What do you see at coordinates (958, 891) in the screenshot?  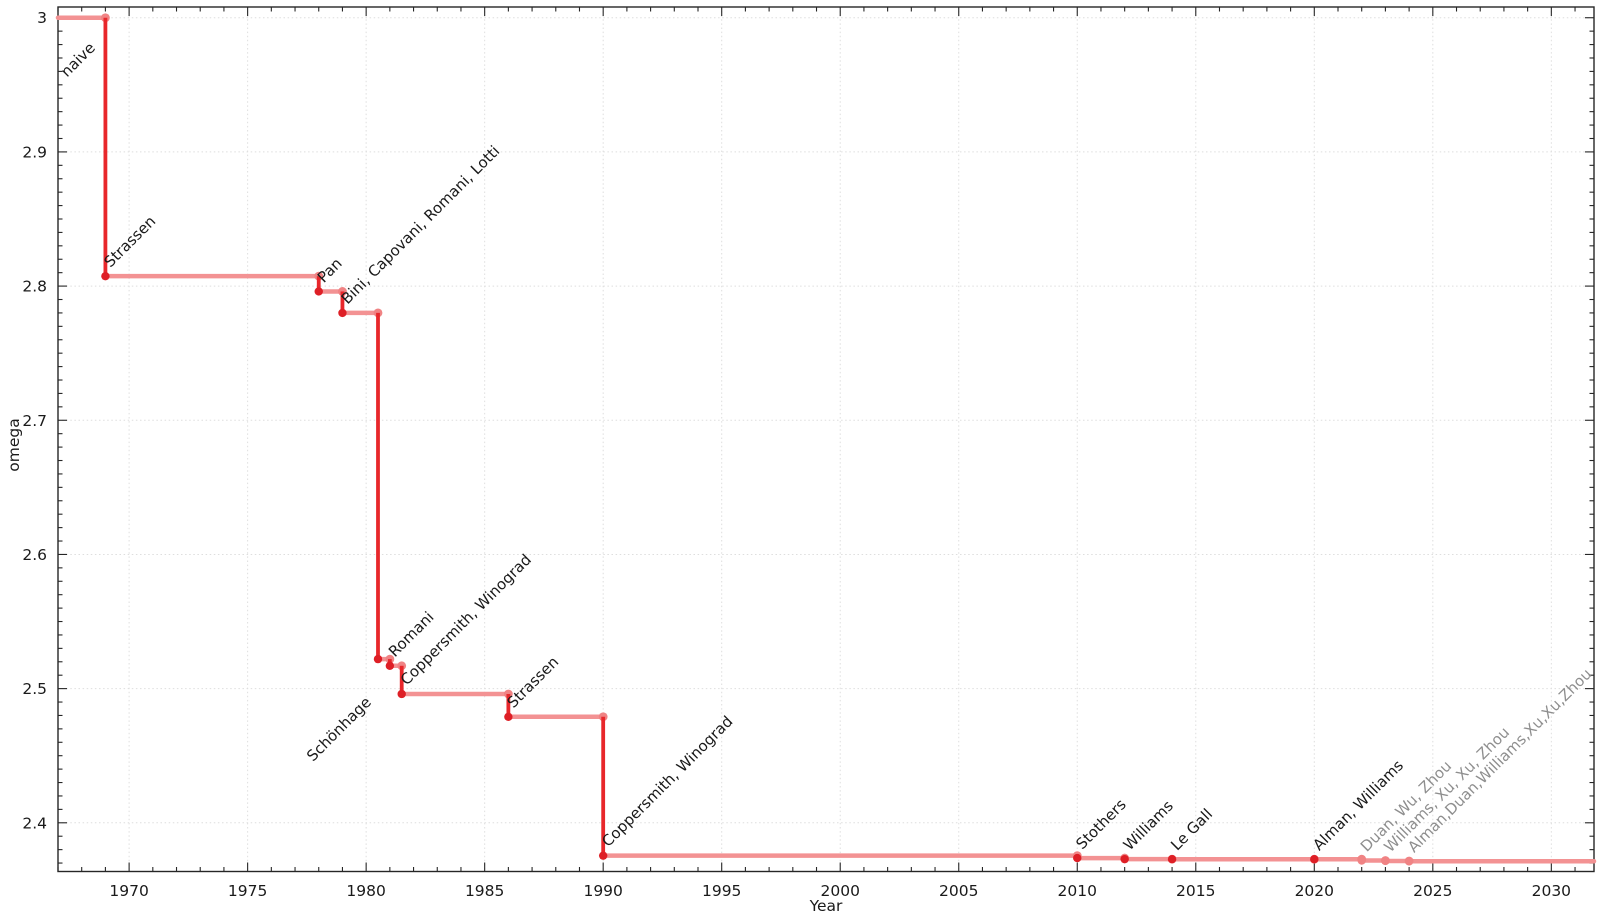 I see `x-tick-label: 2005` at bounding box center [958, 891].